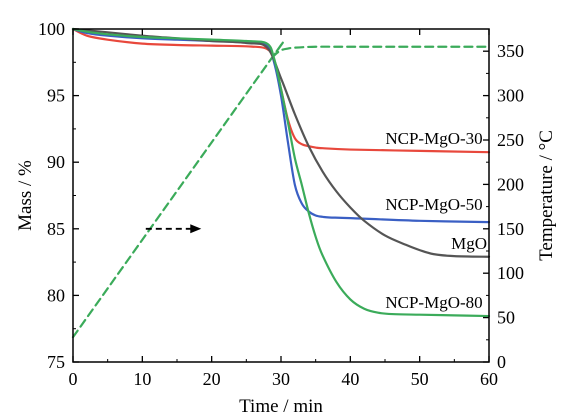  What do you see at coordinates (510, 229) in the screenshot?
I see `y-right-tick-label: 150` at bounding box center [510, 229].